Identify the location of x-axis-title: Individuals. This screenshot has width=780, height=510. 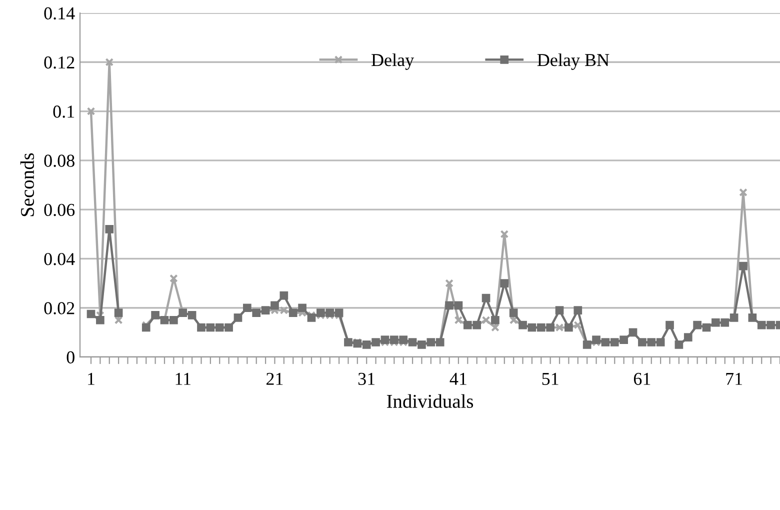
(430, 401).